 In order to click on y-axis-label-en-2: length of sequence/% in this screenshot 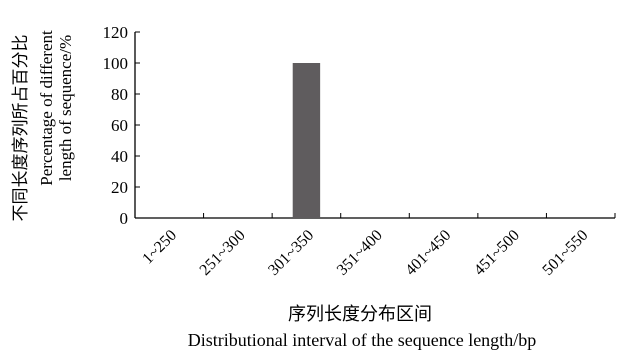, I will do `click(65, 108)`.